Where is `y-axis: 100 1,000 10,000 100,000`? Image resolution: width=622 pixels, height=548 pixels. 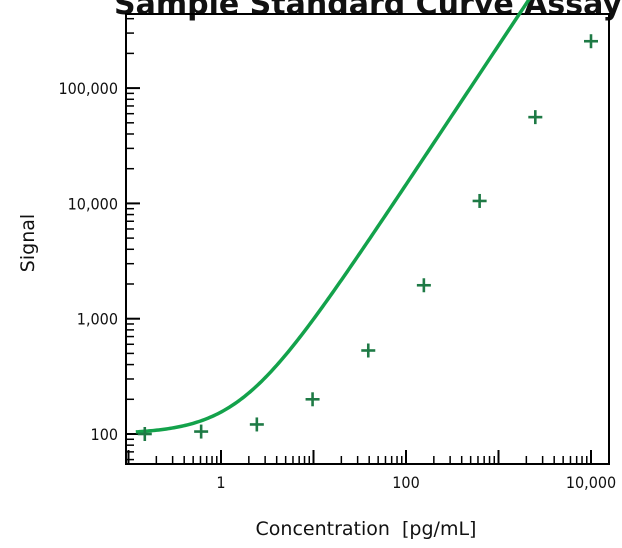
y-axis: 100 1,000 10,000 100,000 is located at coordinates (99, 239).